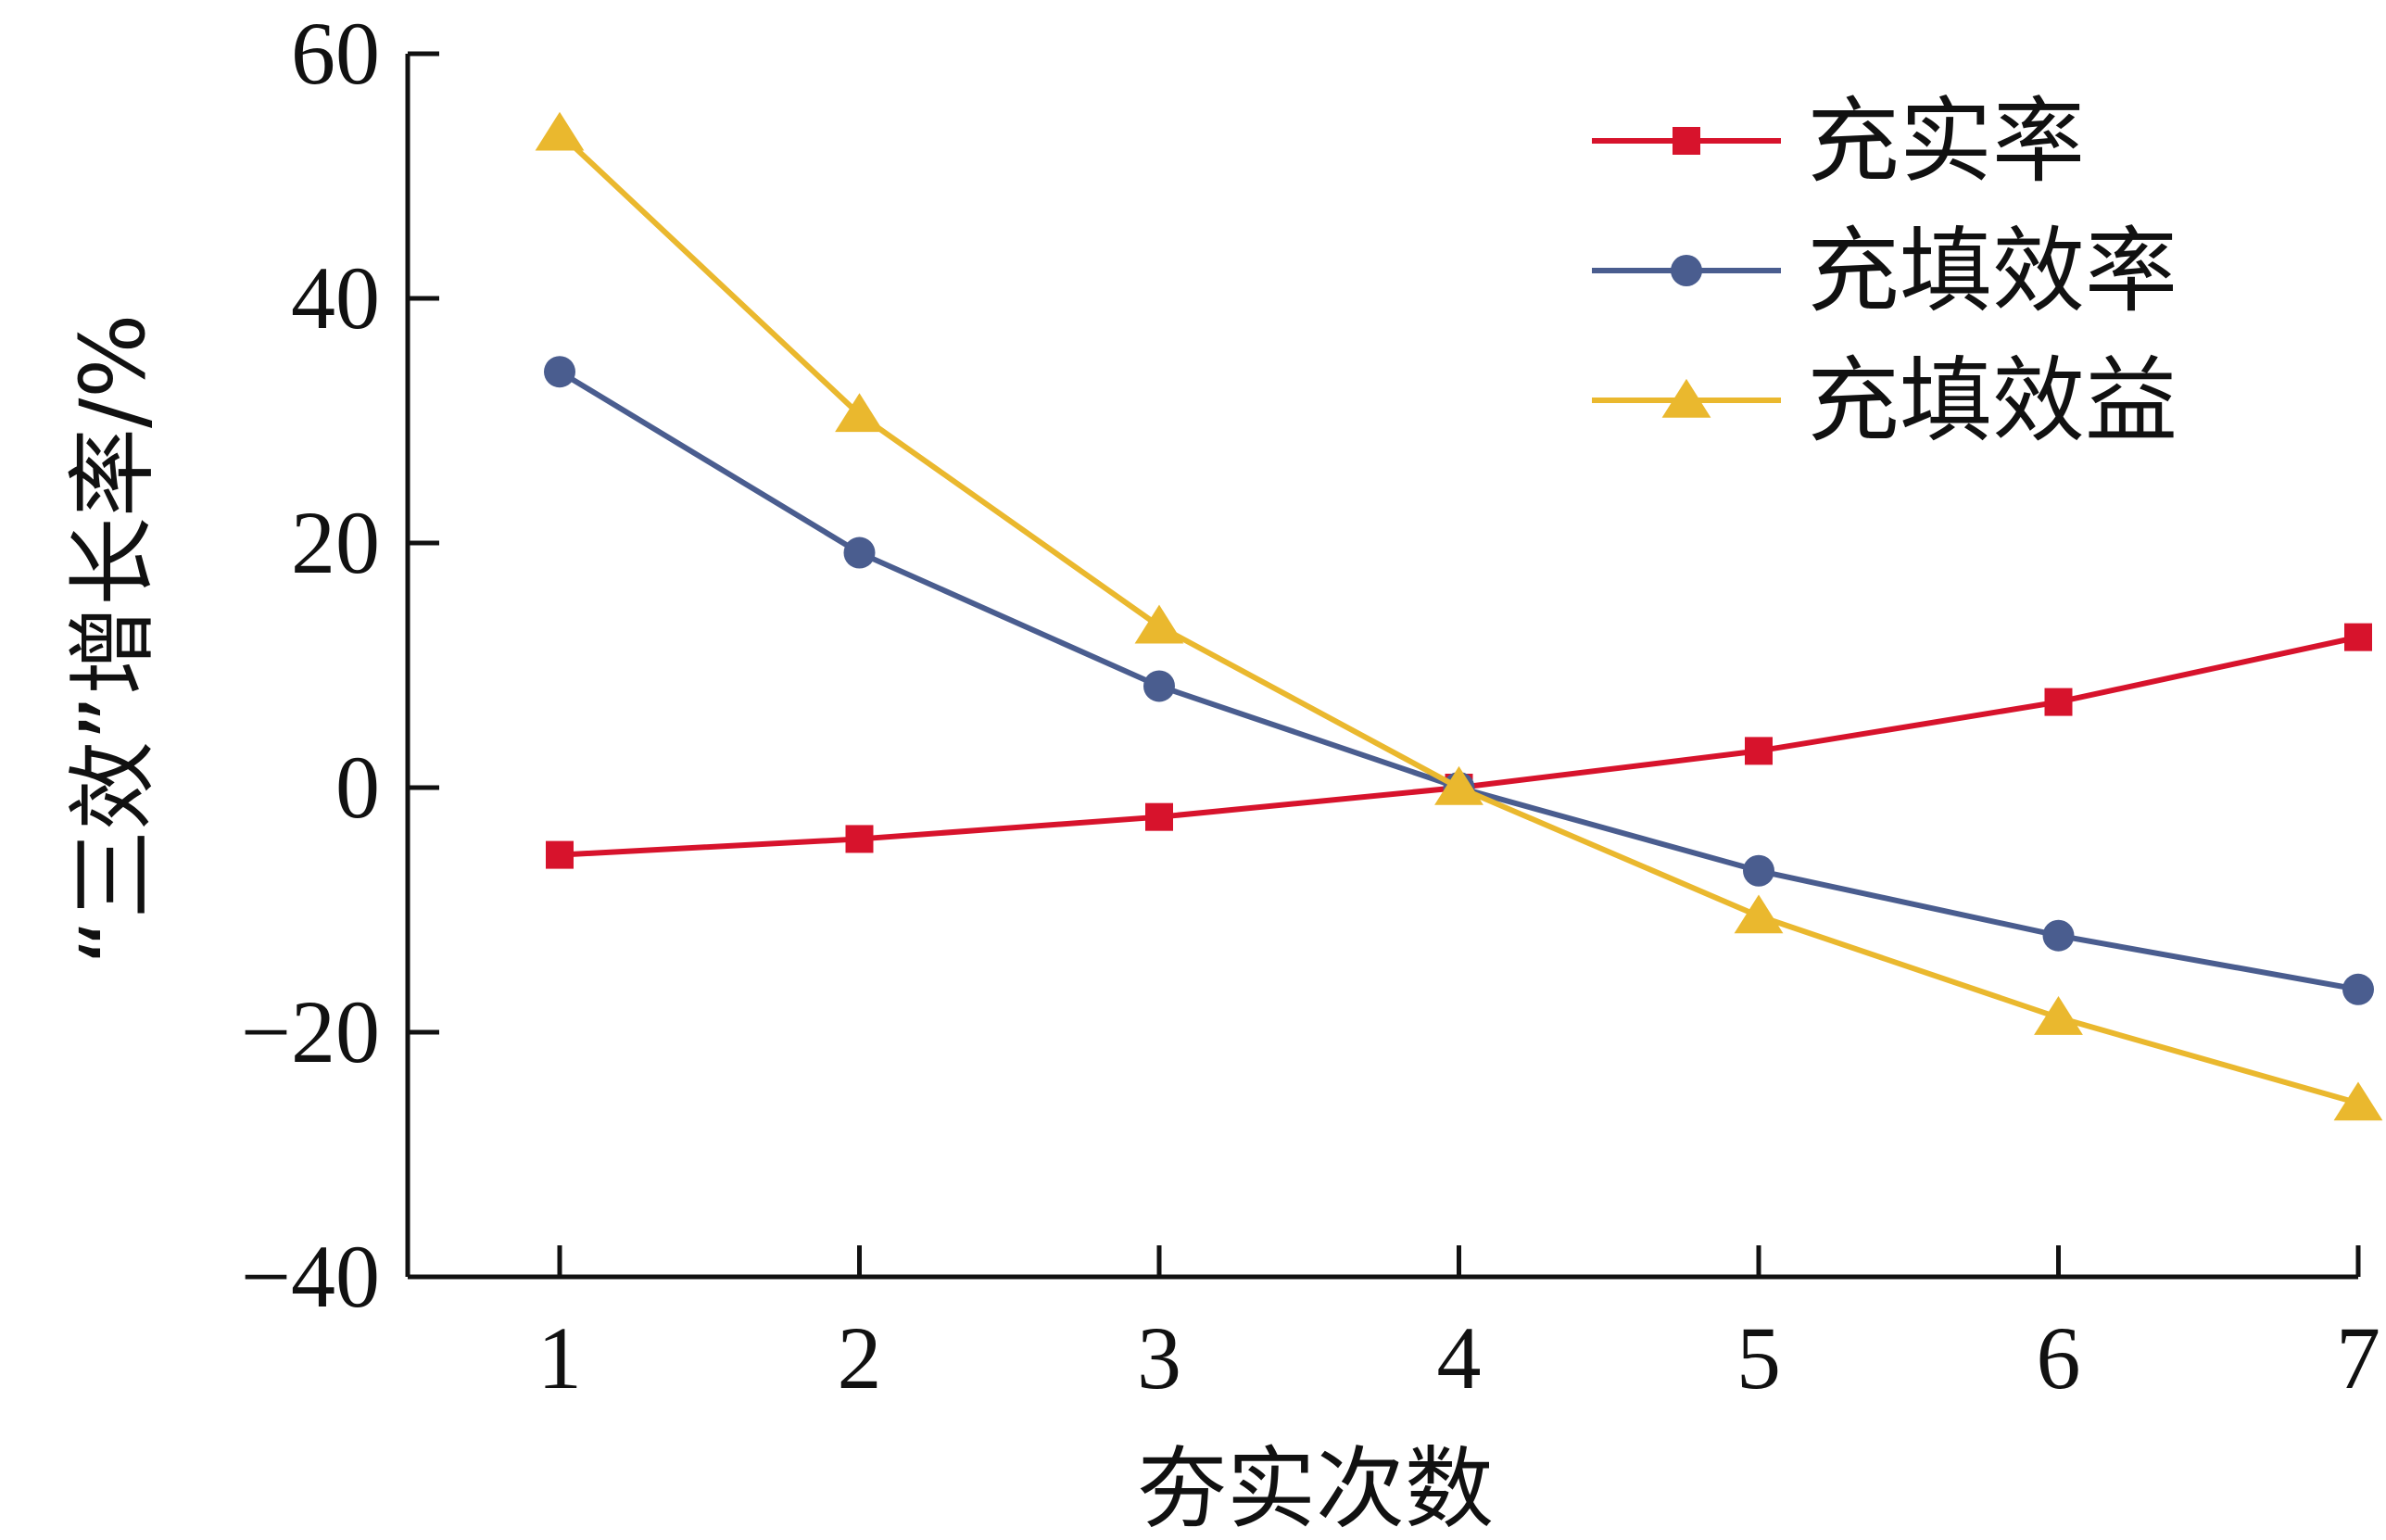 This screenshot has width=2386, height=1540. Describe the element at coordinates (2358, 1357) in the screenshot. I see `x-tick-label: 7` at that location.